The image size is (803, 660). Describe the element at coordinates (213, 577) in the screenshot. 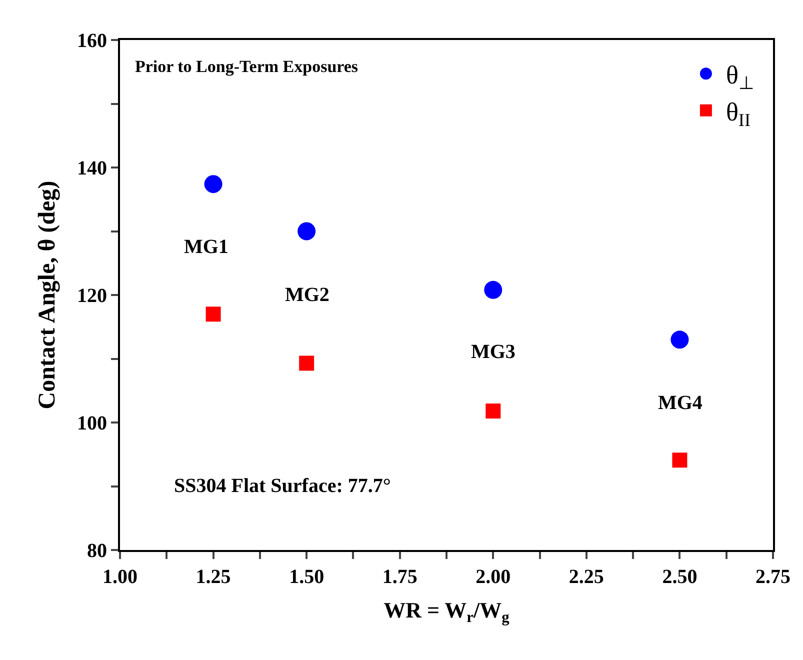

I see `x-tick-label: 1.25` at that location.